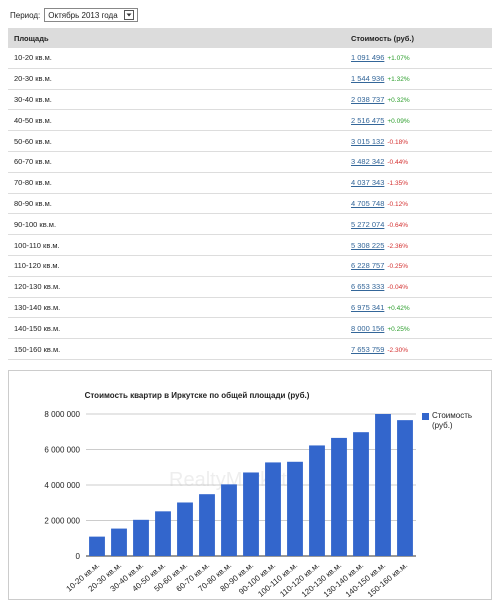 This screenshot has width=500, height=608. Describe the element at coordinates (397, 350) in the screenshot. I see `price-change: -2.30%` at that location.